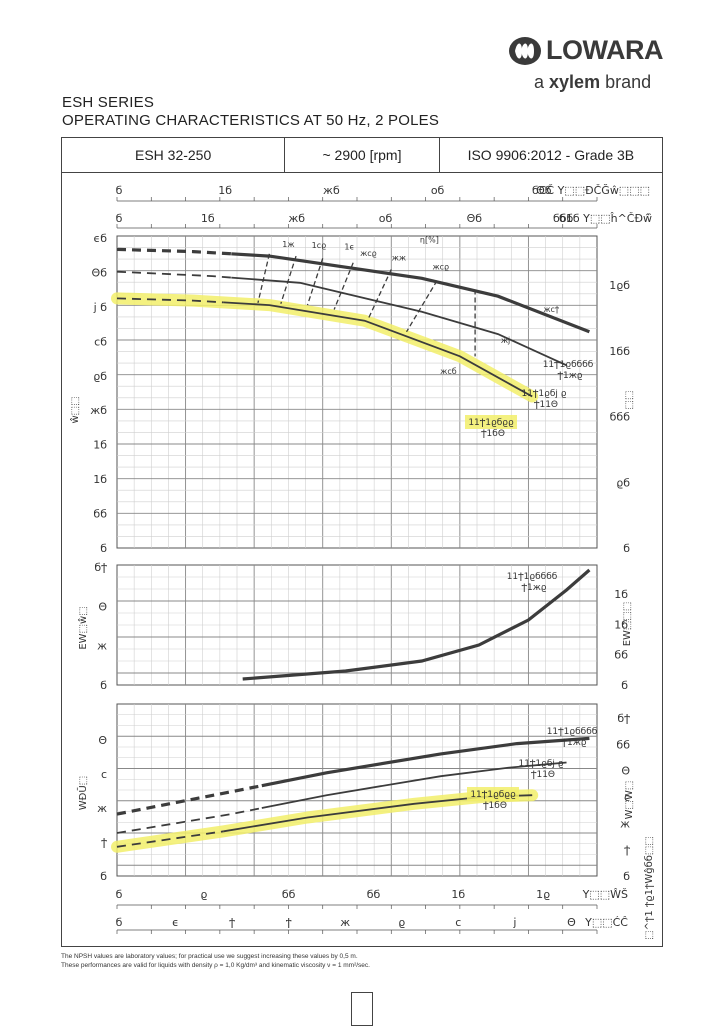  What do you see at coordinates (102, 606) in the screenshot?
I see `power-left-tick: Θ` at bounding box center [102, 606].